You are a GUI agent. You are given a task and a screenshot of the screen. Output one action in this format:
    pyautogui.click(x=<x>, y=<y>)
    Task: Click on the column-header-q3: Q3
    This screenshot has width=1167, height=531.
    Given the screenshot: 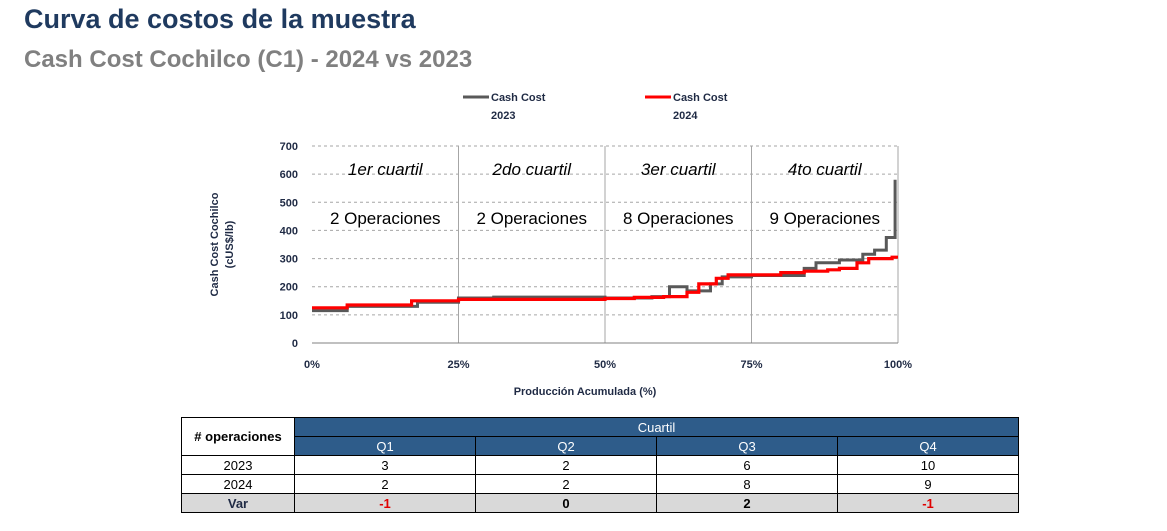 What is the action you would take?
    pyautogui.click(x=747, y=446)
    